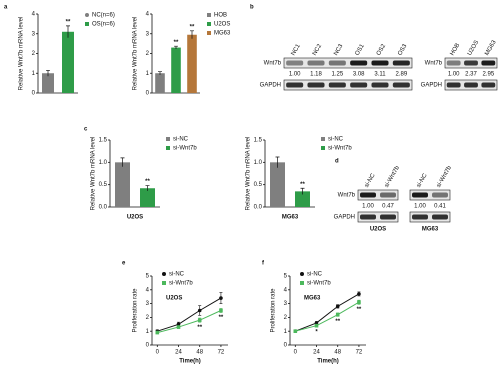  Describe the element at coordinates (220, 16) in the screenshot. I see `legend-label: HOB` at that location.